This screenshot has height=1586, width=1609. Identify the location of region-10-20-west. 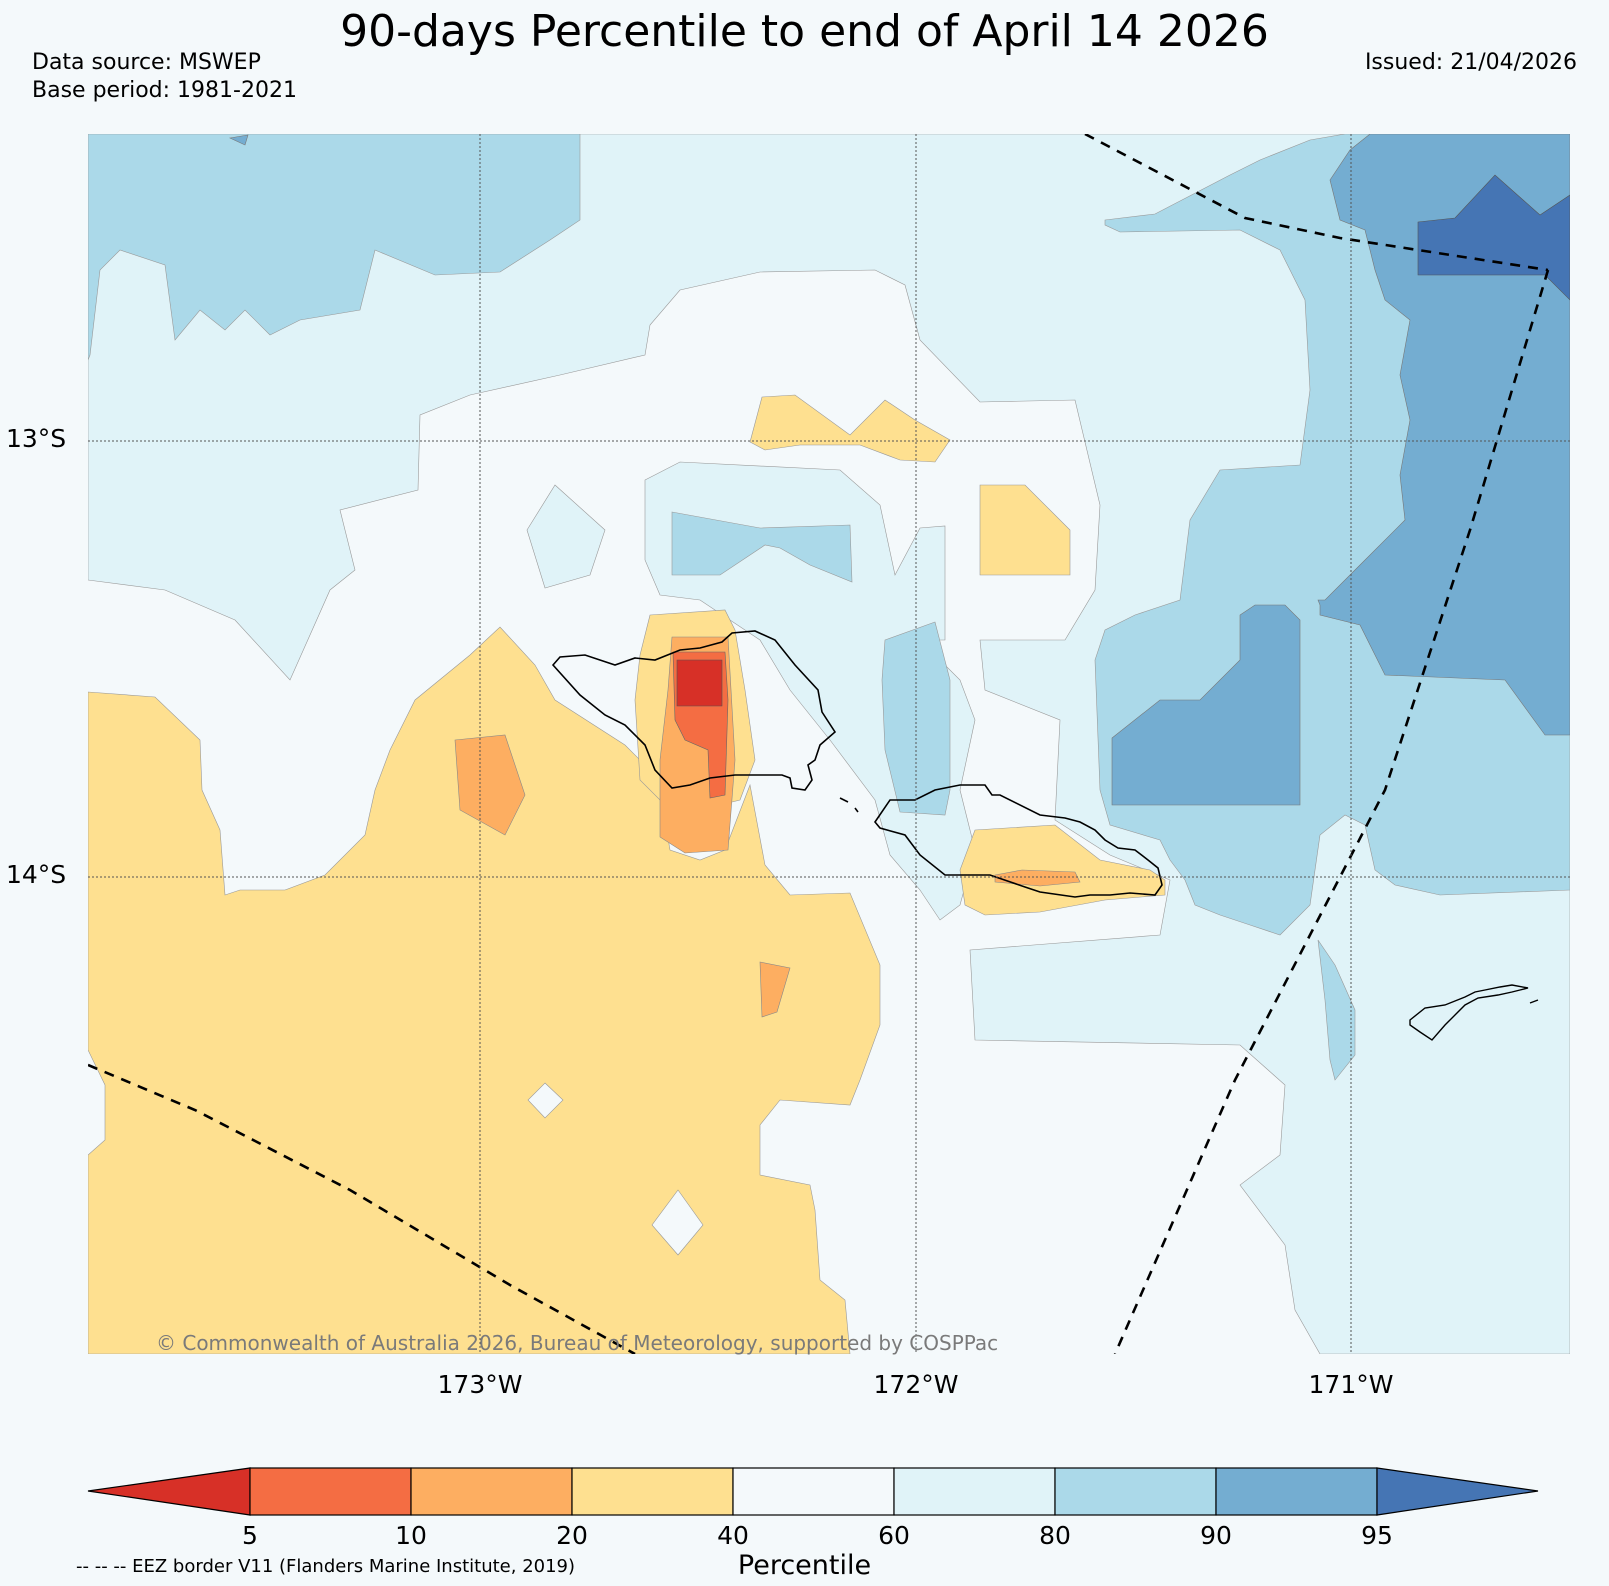
(490, 785).